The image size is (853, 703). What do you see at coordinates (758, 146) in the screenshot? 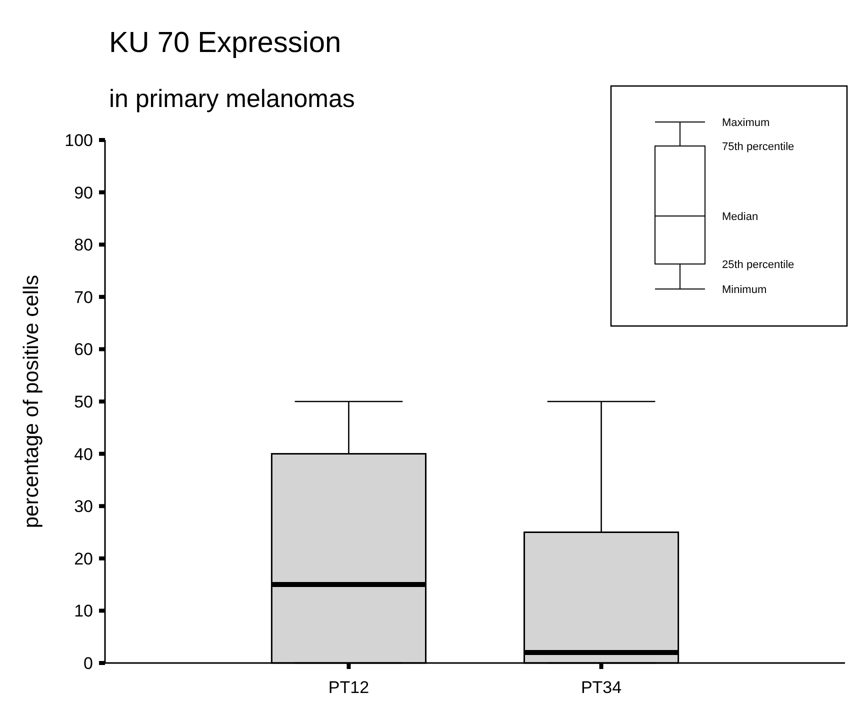
I see `annotation: 75th percentile` at bounding box center [758, 146].